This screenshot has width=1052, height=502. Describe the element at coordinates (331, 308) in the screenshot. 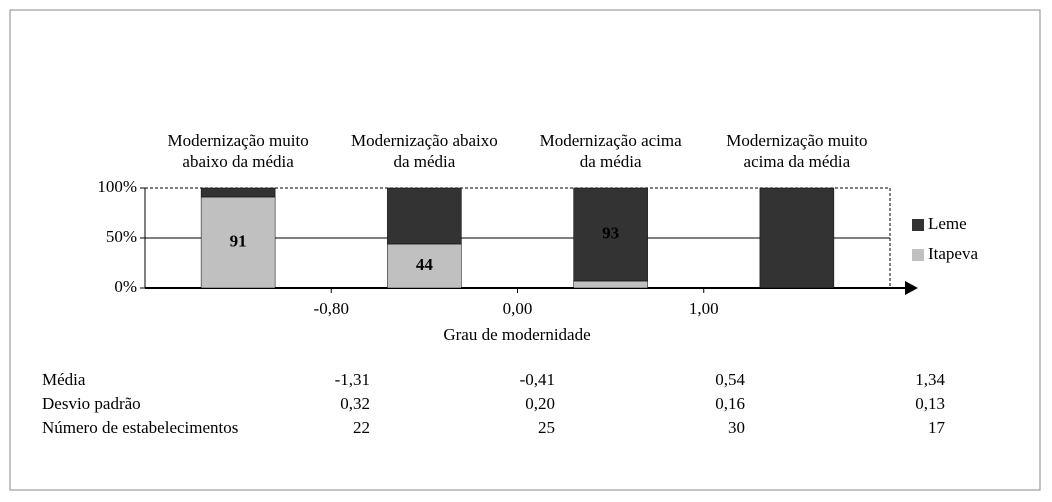

I see `x-tick-label: -0,80` at that location.